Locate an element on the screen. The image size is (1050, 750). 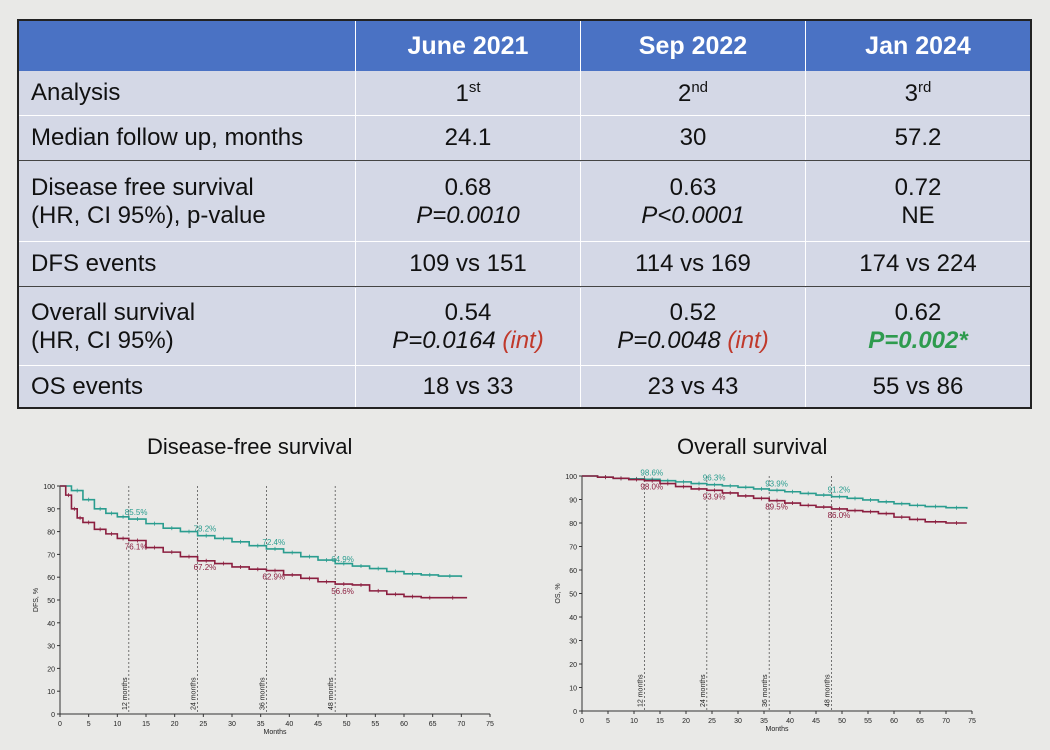
data-label: 98.6% is located at coordinates (651, 472).